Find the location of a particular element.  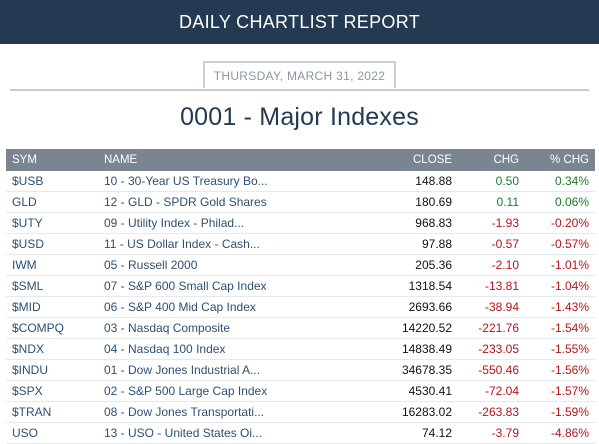

change-value: -1.93 is located at coordinates (491, 223).